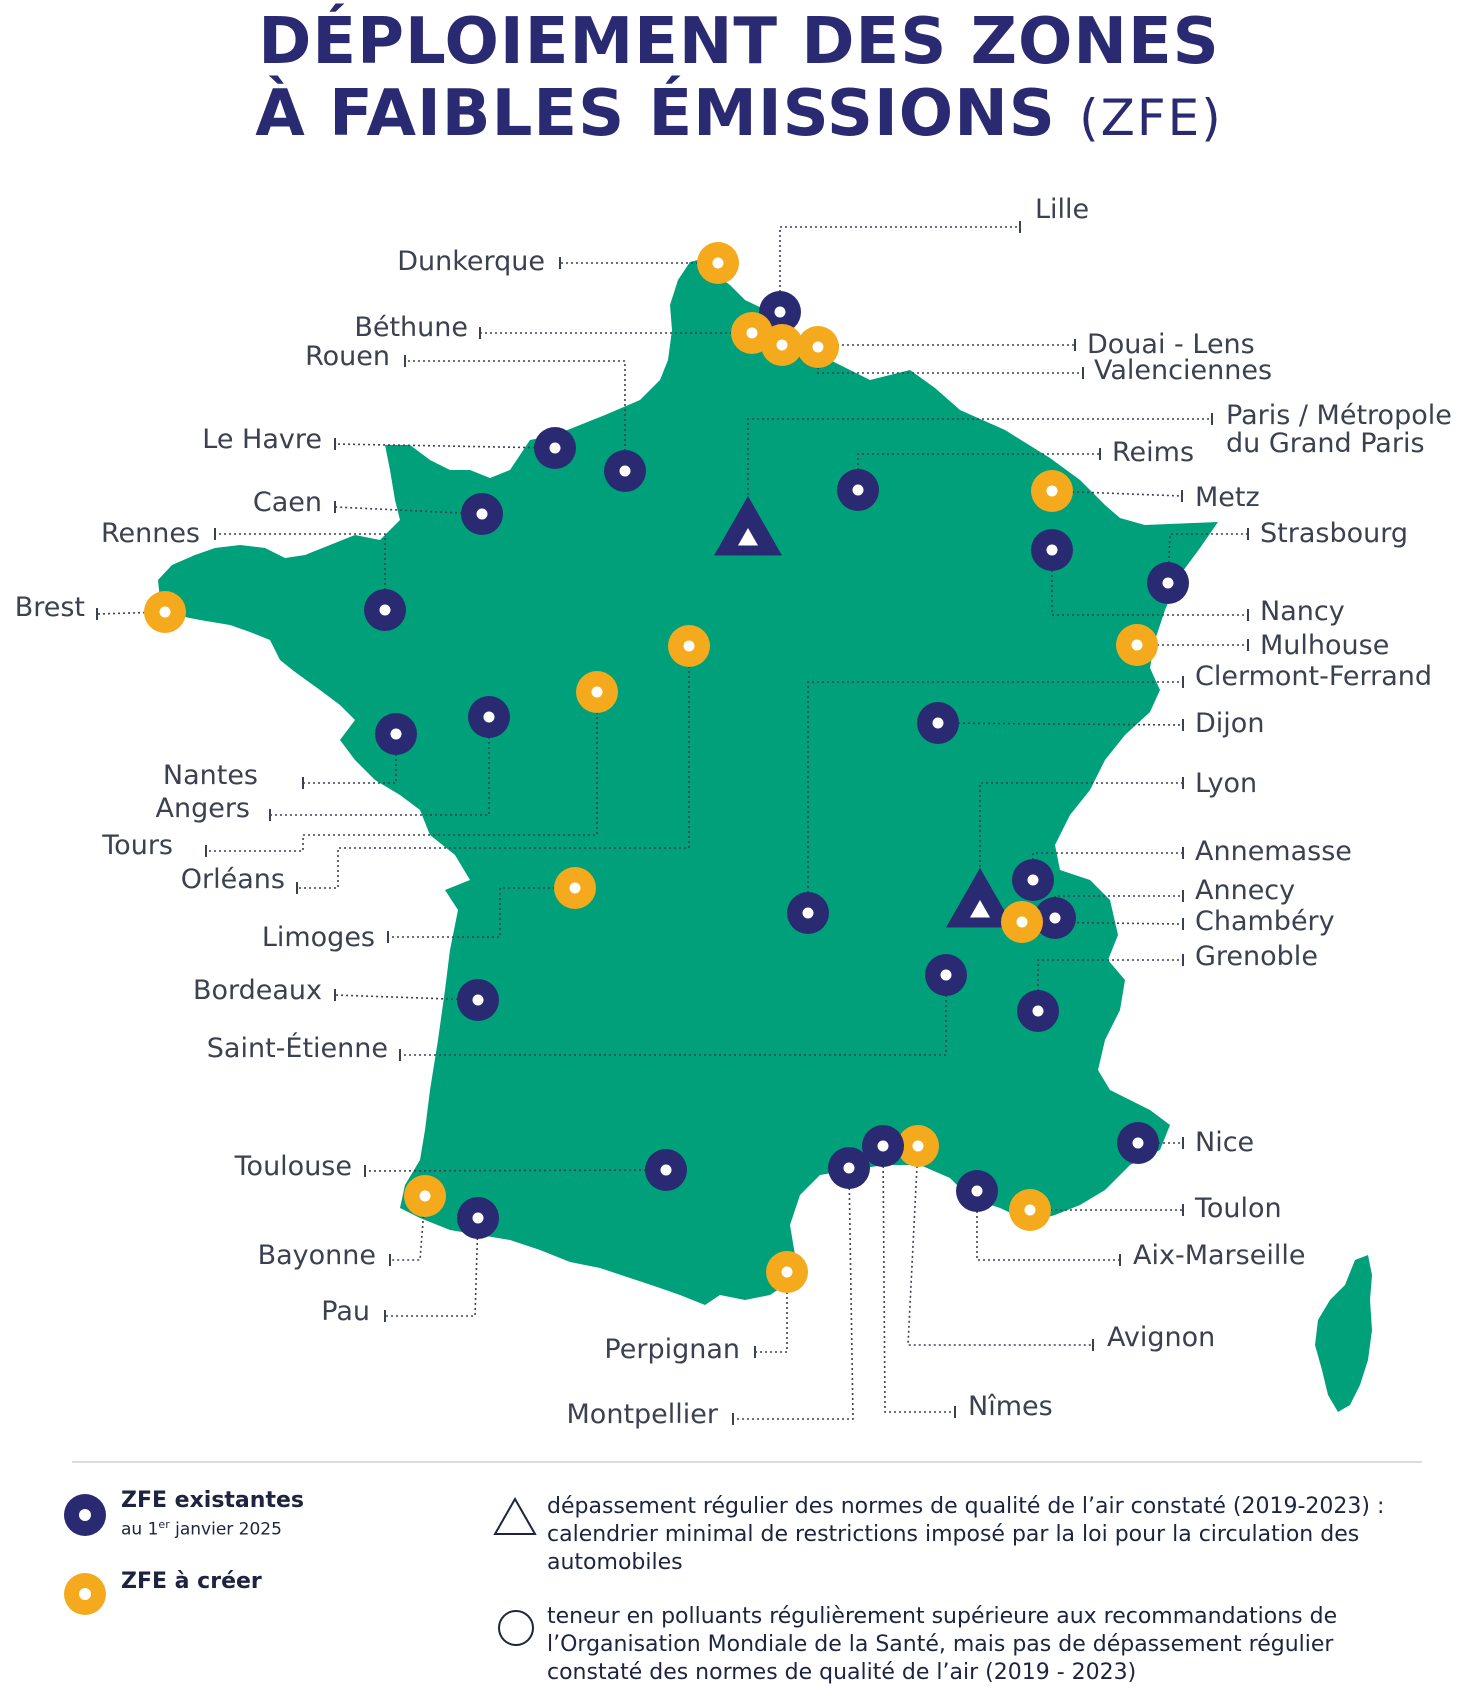 The width and height of the screenshot is (1478, 1692). What do you see at coordinates (1219, 1255) in the screenshot?
I see `city-name-aix-marseille: Aix-Marseille` at bounding box center [1219, 1255].